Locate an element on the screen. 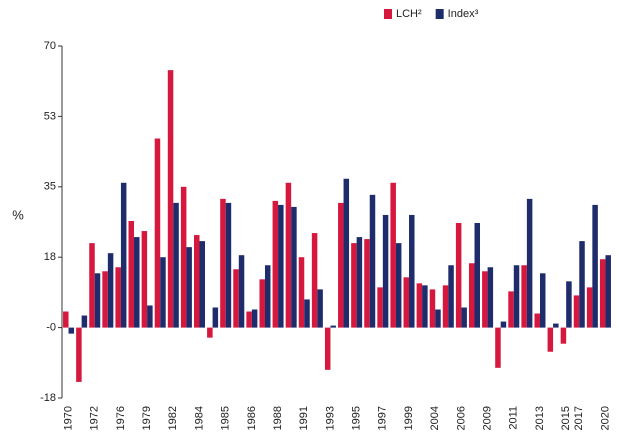 This screenshot has width=619, height=434. x-tick-label: 1999 is located at coordinates (409, 418).